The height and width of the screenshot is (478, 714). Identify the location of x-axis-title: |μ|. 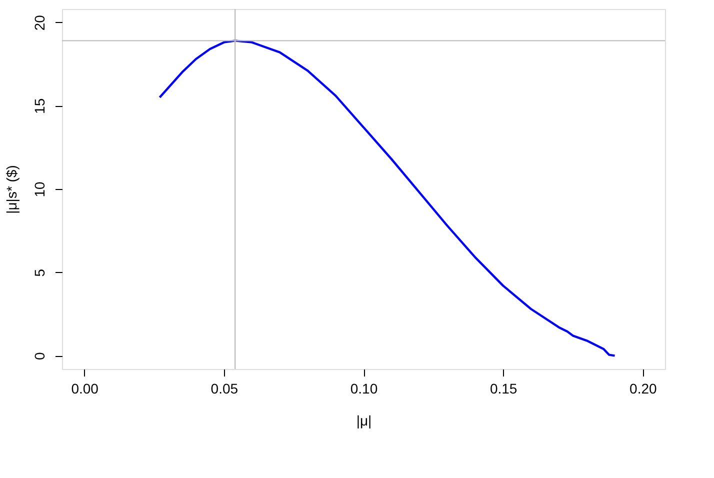
(364, 420).